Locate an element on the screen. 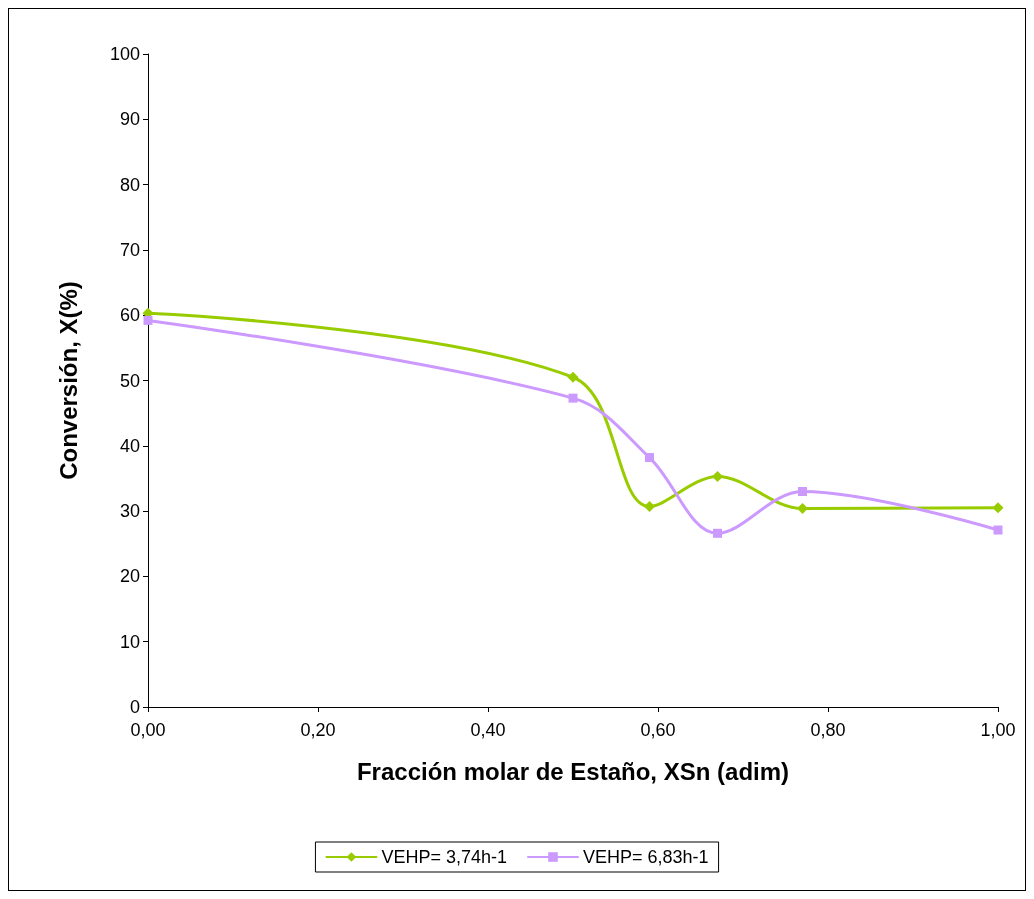 The width and height of the screenshot is (1034, 899). y-tick-label: 100 is located at coordinates (124, 54).